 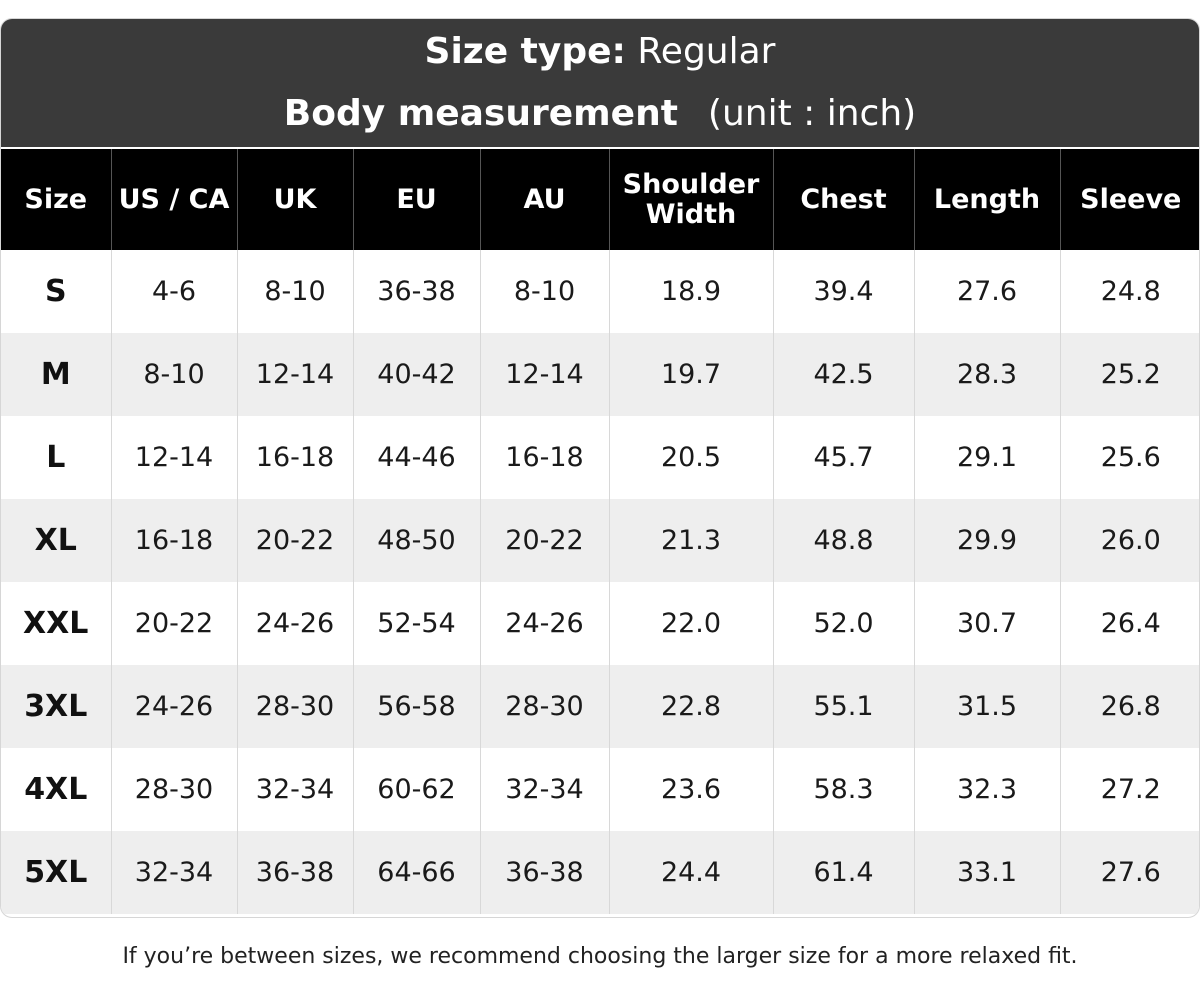 What do you see at coordinates (987, 706) in the screenshot?
I see `table-cell: 31.5` at bounding box center [987, 706].